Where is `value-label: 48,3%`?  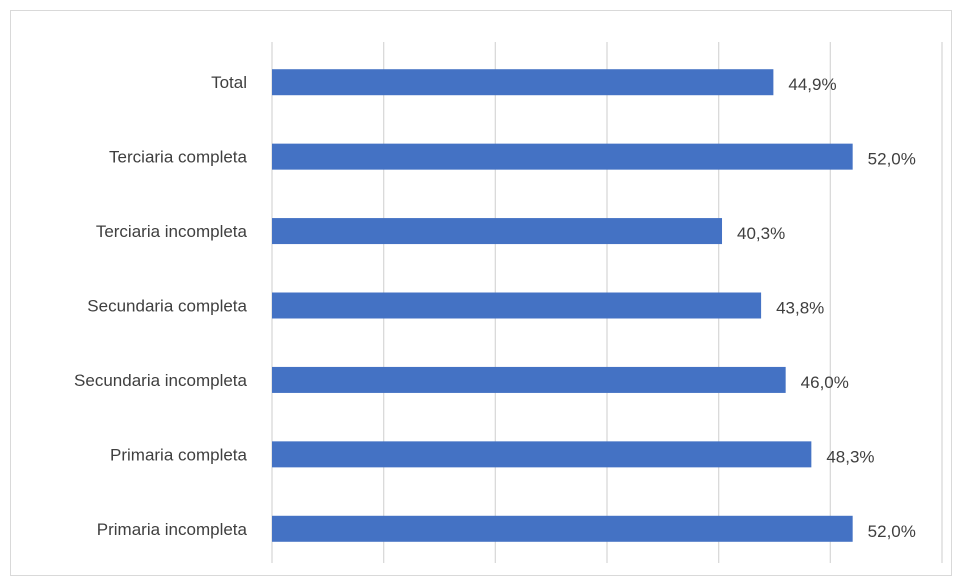
value-label: 48,3% is located at coordinates (850, 456).